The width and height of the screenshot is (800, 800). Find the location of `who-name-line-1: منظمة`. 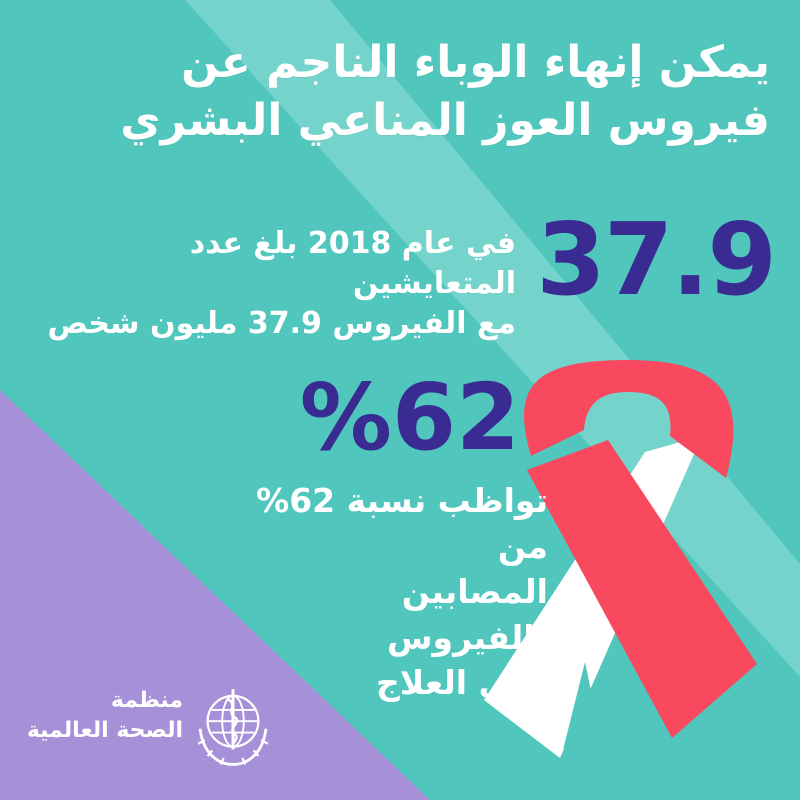

who-name-line-1: منظمة is located at coordinates (146, 700).